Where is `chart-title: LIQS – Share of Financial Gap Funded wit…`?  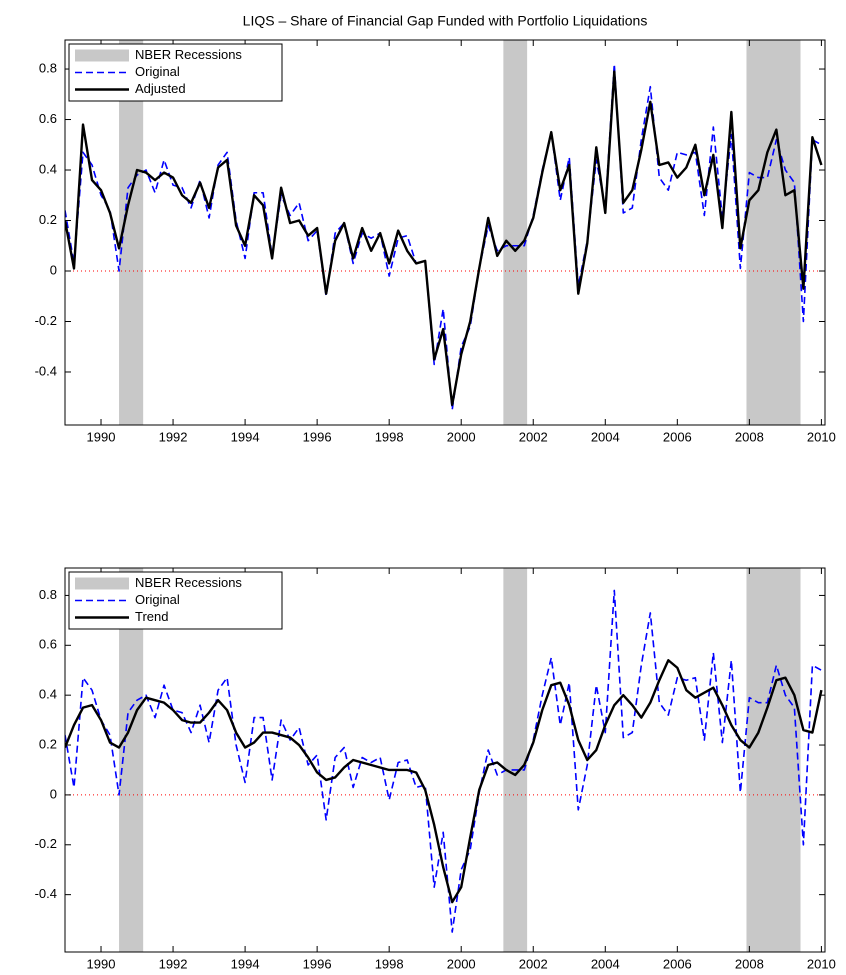 chart-title: LIQS – Share of Financial Gap Funded wit… is located at coordinates (445, 21).